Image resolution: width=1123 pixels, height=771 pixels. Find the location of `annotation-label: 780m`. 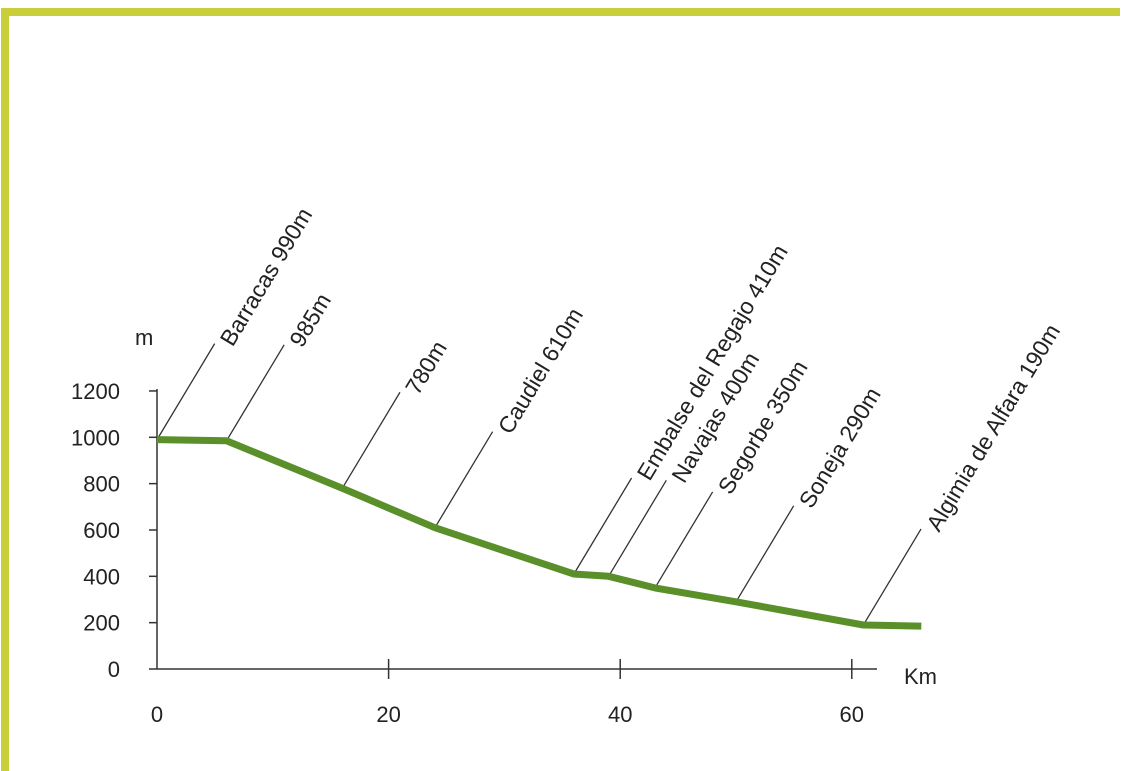

annotation-label: 780m is located at coordinates (426, 367).